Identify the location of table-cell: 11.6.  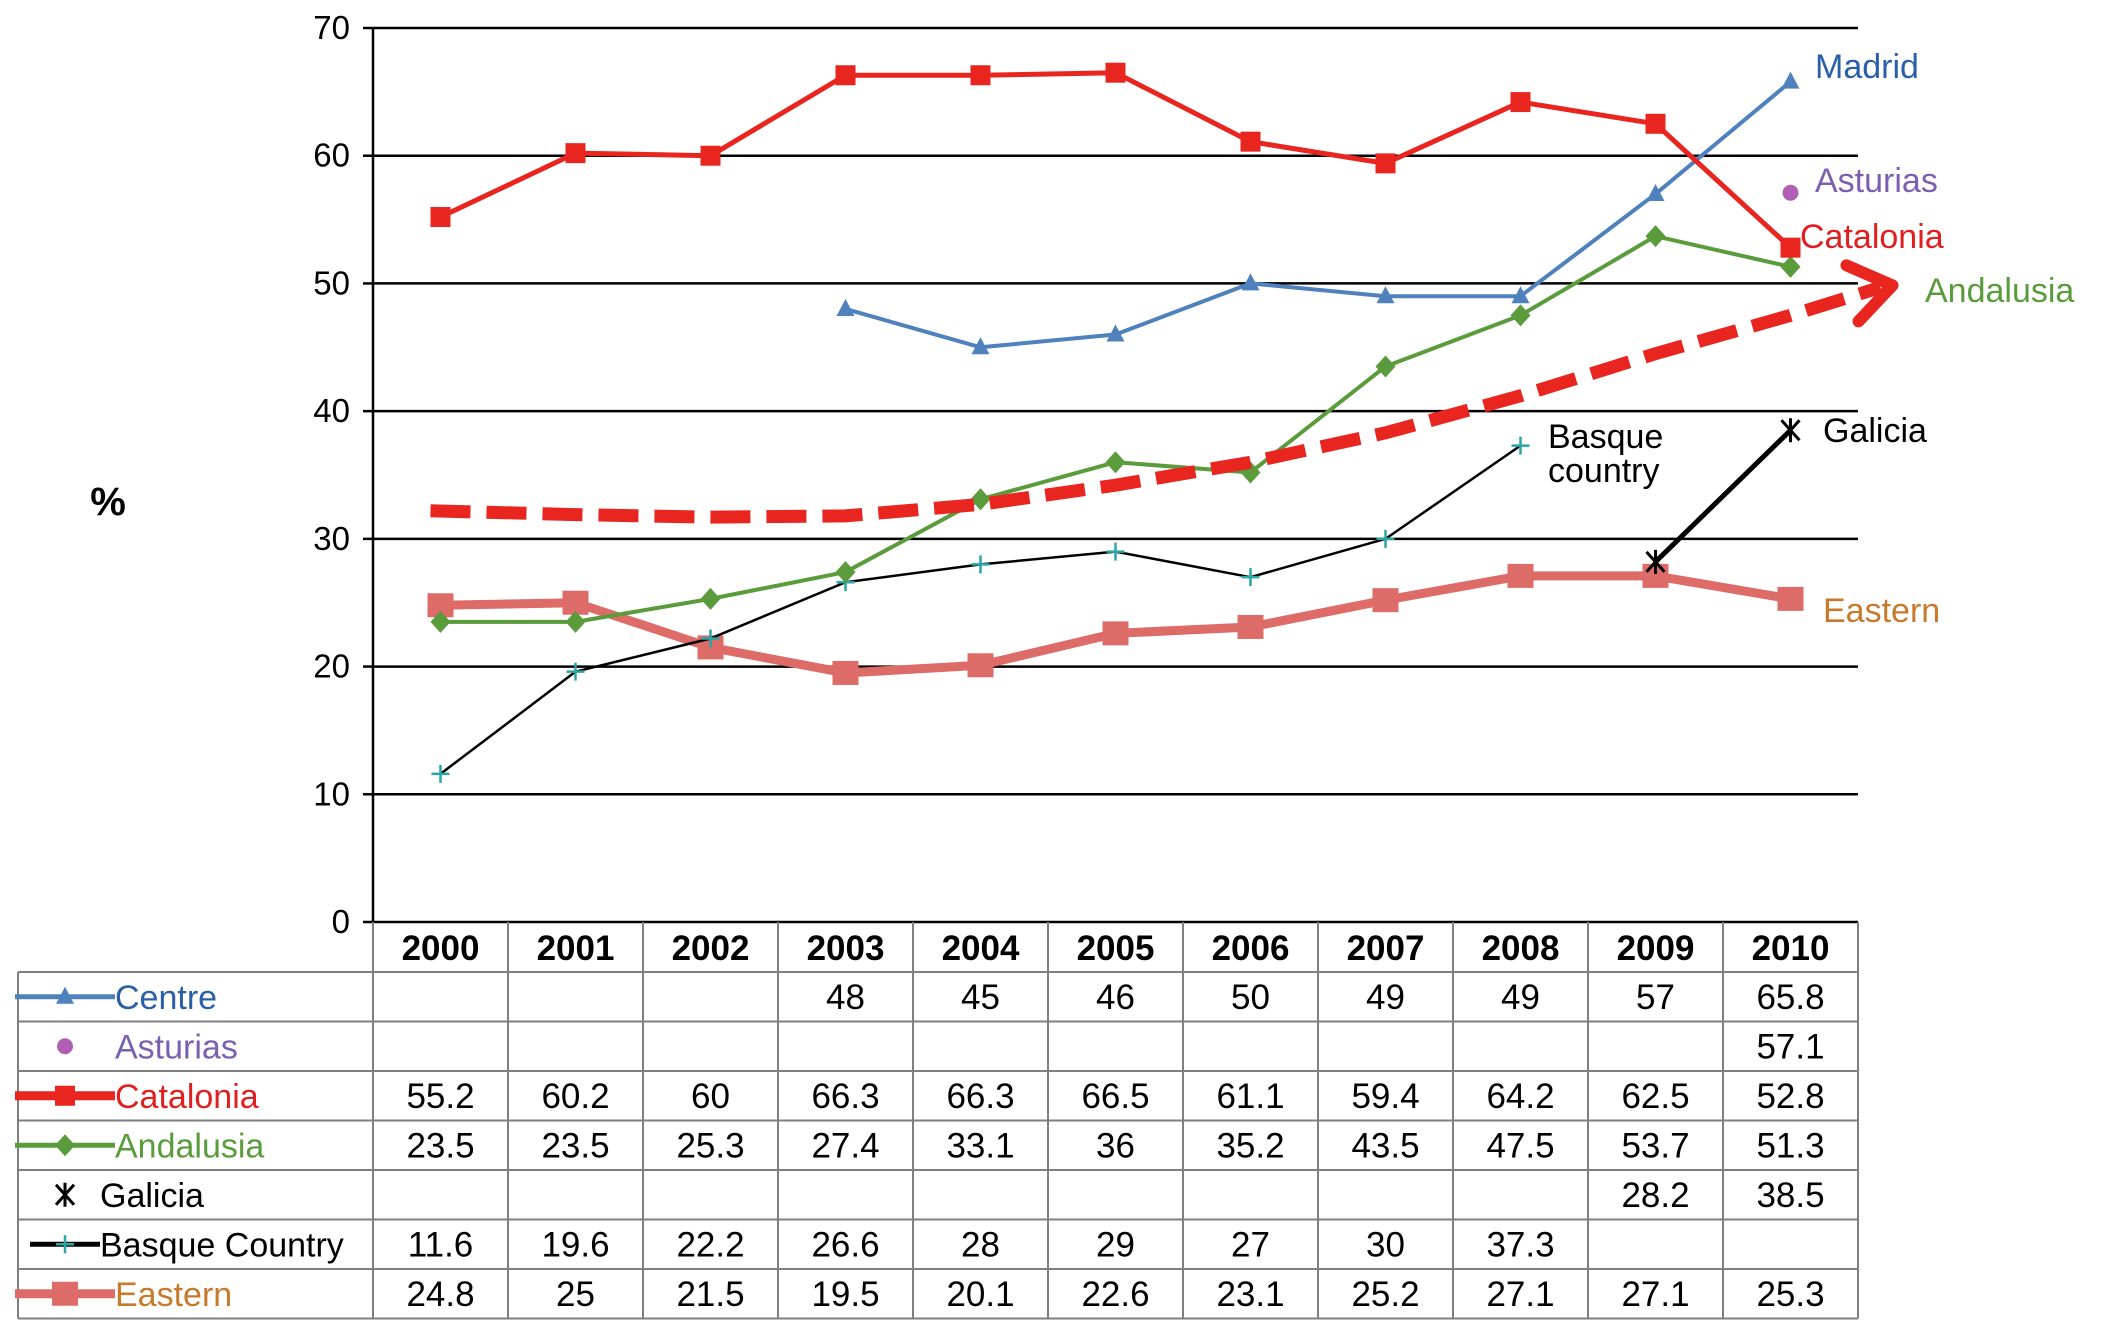
(441, 1244).